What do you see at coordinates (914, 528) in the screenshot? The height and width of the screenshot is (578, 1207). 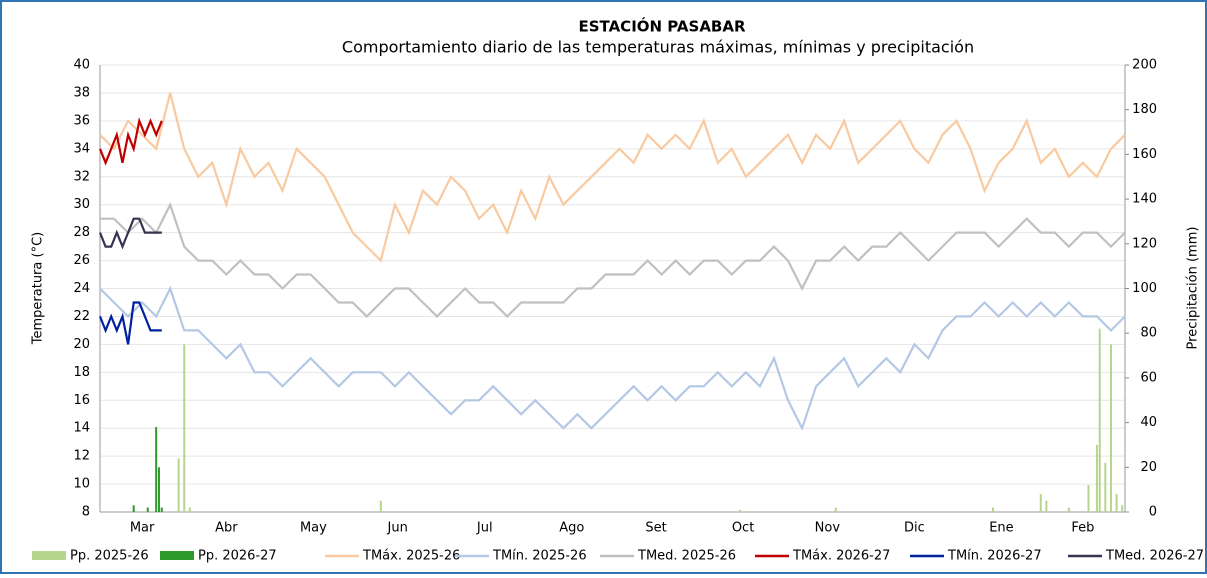 I see `x-tick-label: Dic` at bounding box center [914, 528].